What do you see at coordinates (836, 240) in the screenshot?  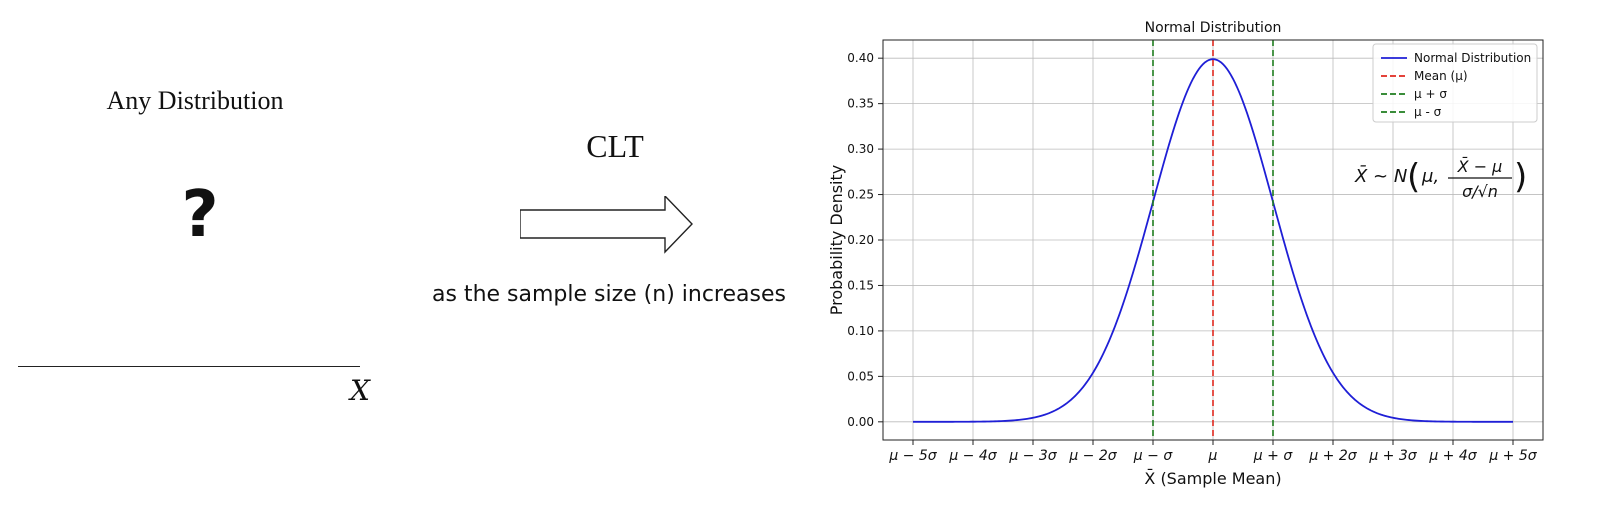 I see `y-axis-label: Probability Density` at bounding box center [836, 240].